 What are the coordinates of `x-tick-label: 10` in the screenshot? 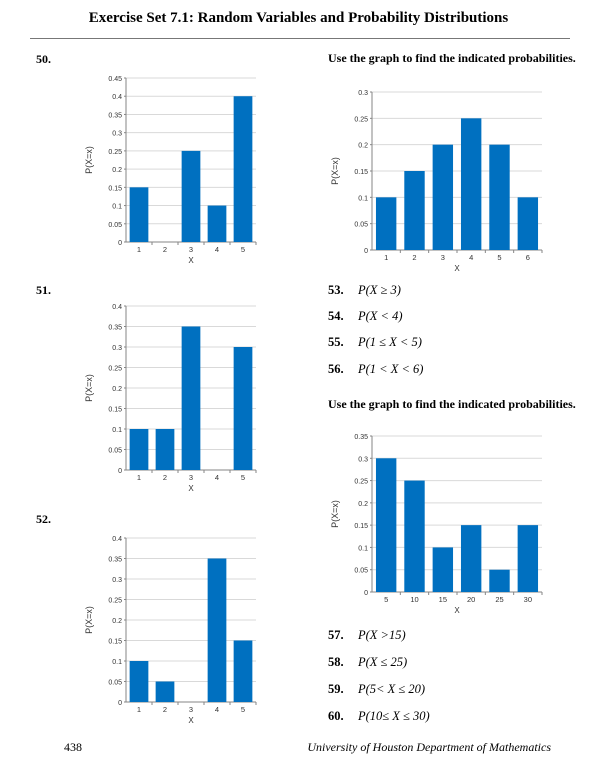 It's located at (414, 599).